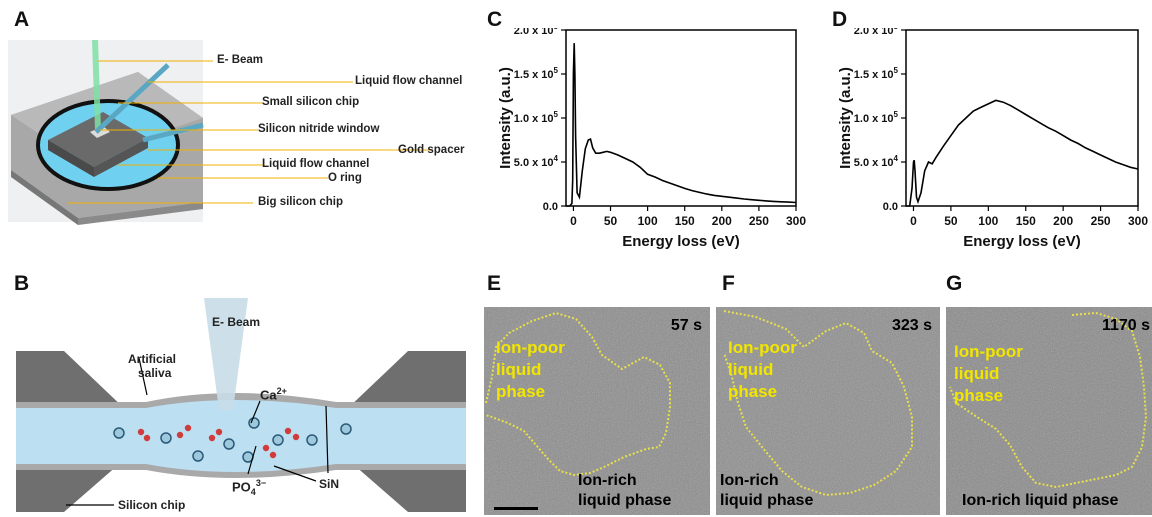 The image size is (1152, 517). I want to click on panel-a-schematic, so click(243, 135).